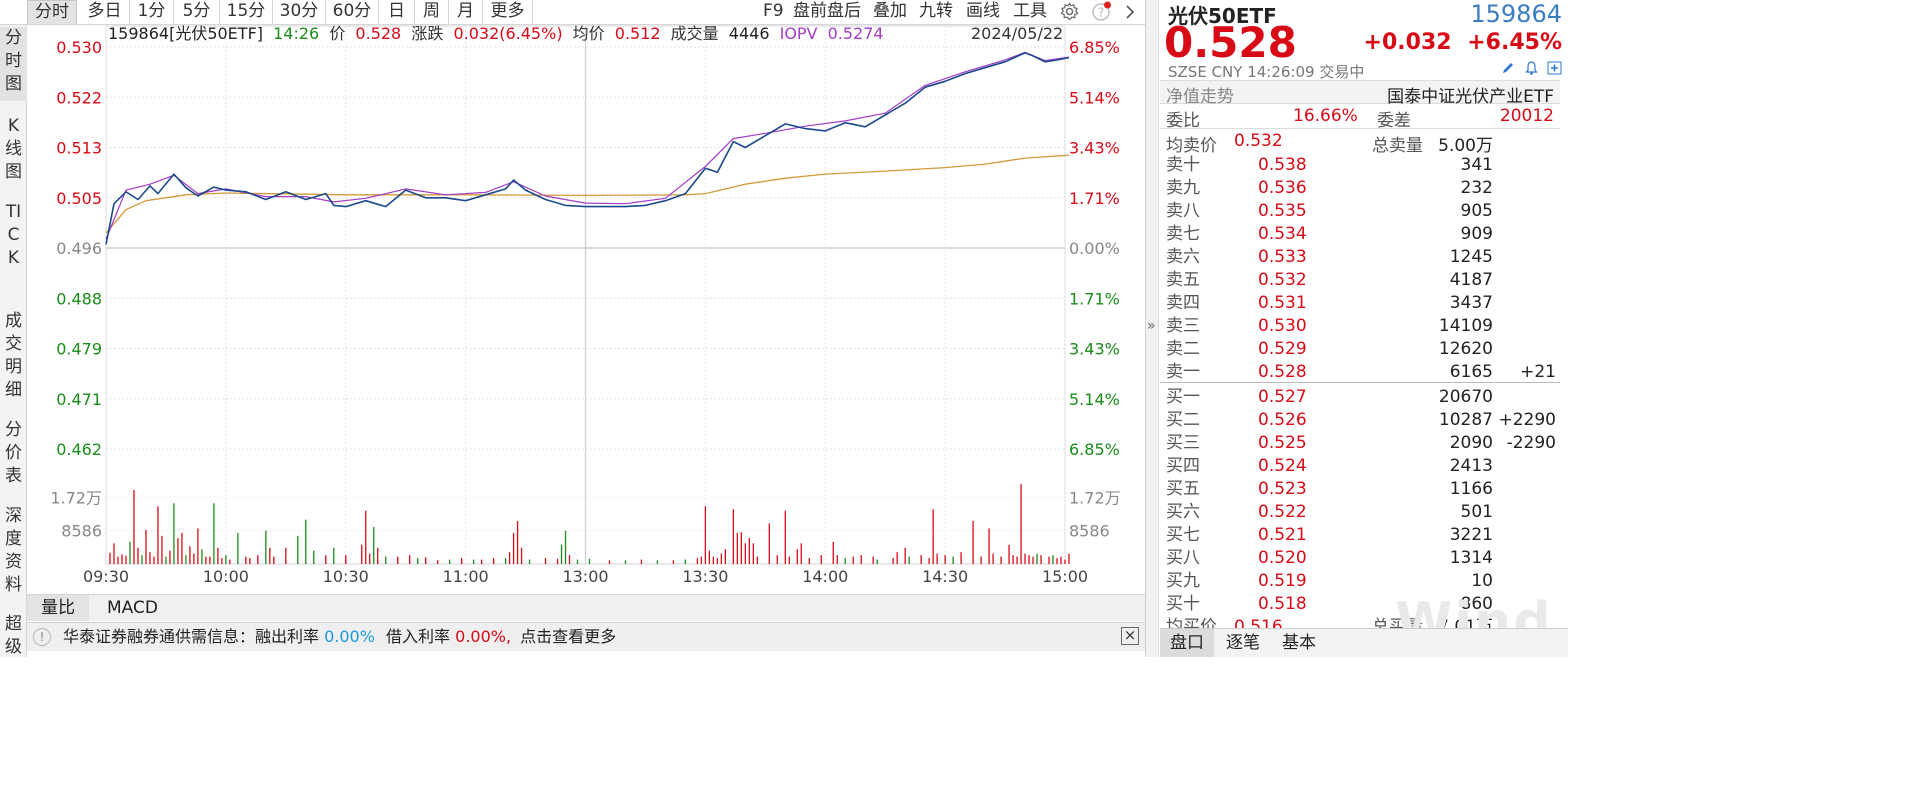  What do you see at coordinates (1360, 489) in the screenshot?
I see `book-row: 买五 0.523 1166` at bounding box center [1360, 489].